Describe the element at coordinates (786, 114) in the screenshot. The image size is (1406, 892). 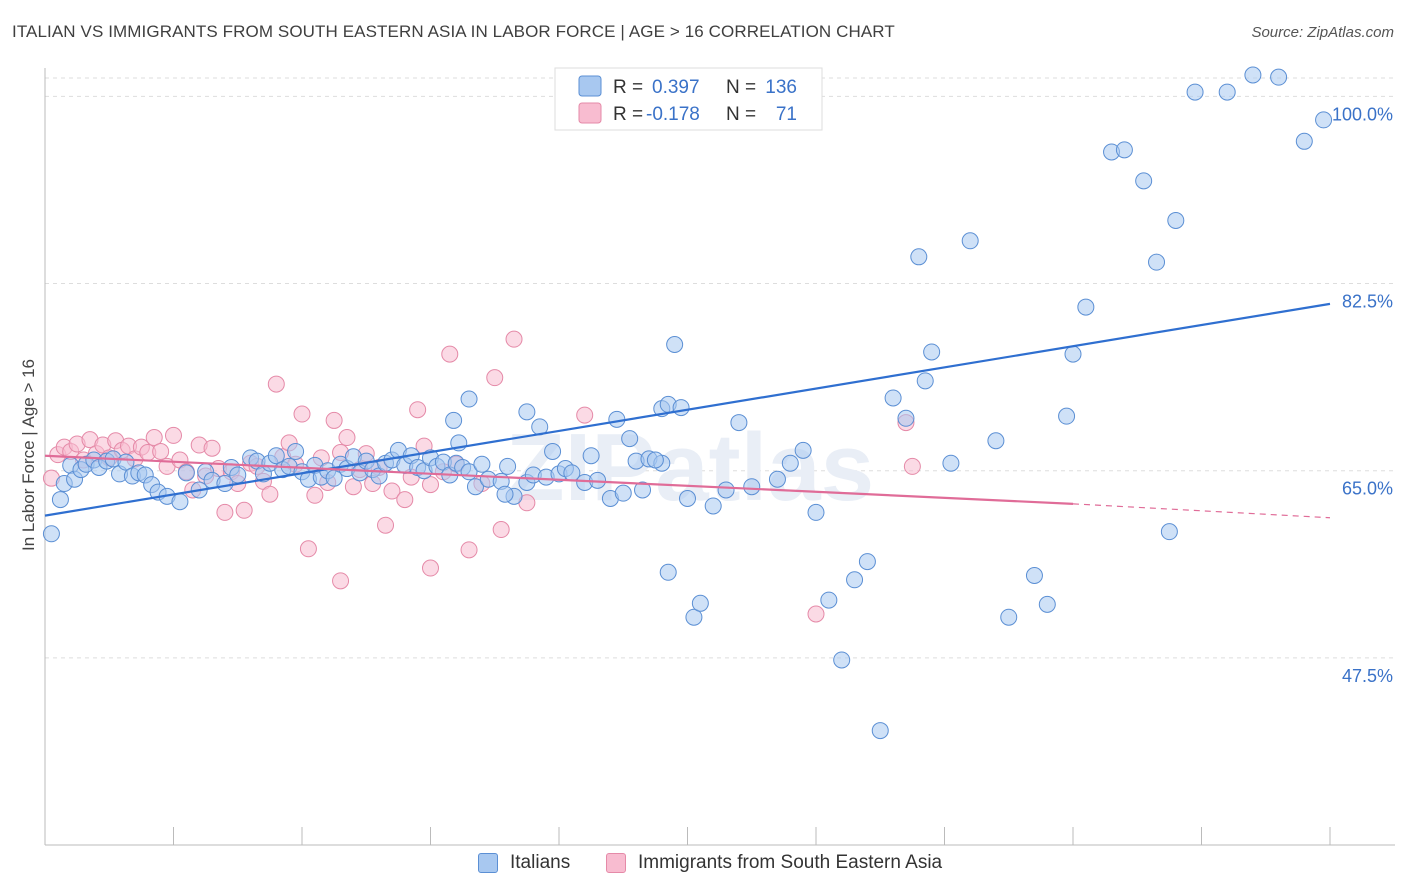
I see `legend-n-value-1: 71` at that location.